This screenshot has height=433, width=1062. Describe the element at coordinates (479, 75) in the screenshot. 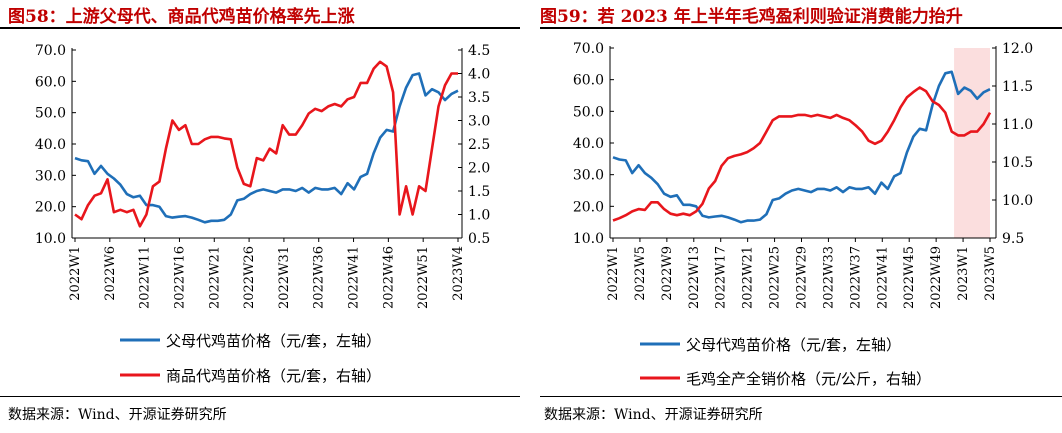

I see `right-tick-label: 4.0` at that location.